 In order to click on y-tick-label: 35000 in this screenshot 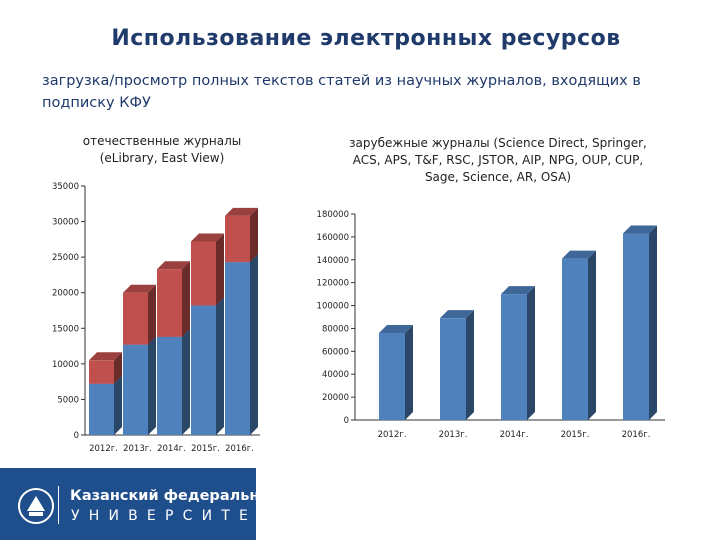, I will do `click(65, 187)`.